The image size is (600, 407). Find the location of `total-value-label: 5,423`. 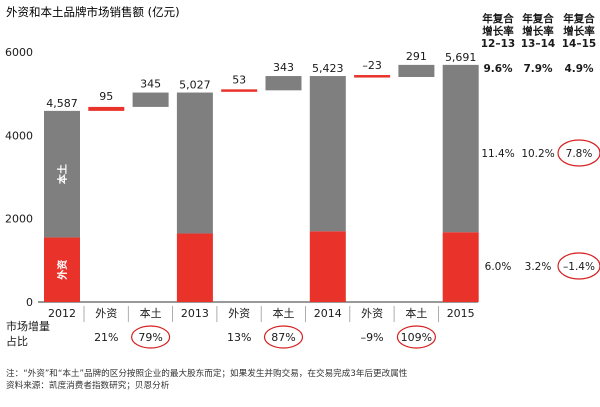

total-value-label: 5,423 is located at coordinates (328, 68).